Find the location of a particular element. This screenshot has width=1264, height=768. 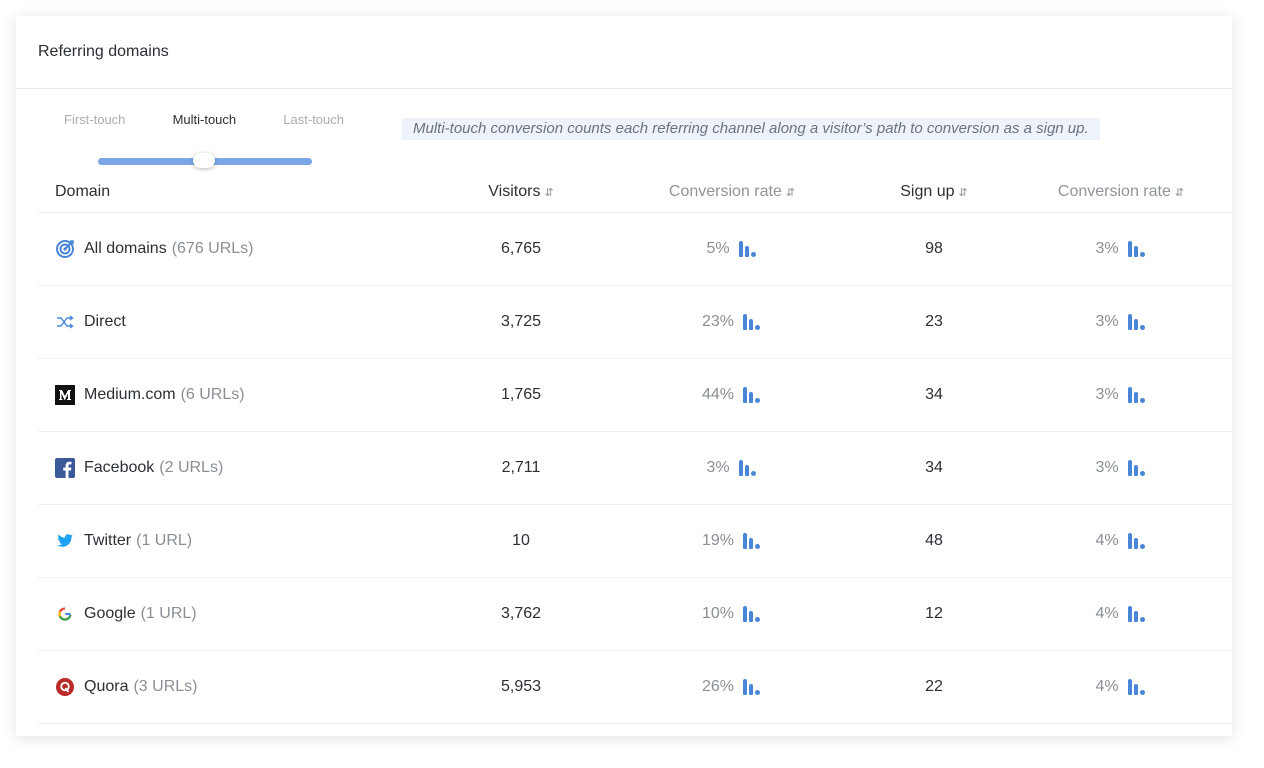

sign-up-value: 23 is located at coordinates (934, 321).